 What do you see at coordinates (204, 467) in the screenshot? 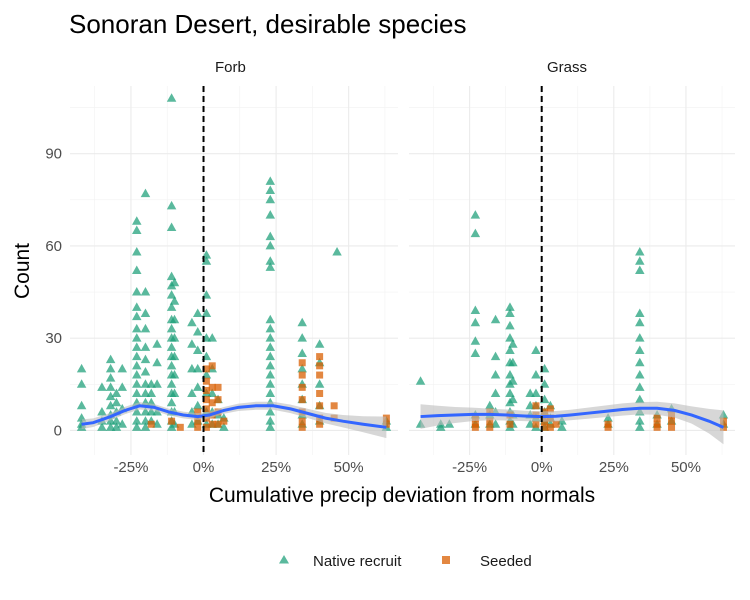
I see `x-tick-label: 0%` at bounding box center [204, 467].